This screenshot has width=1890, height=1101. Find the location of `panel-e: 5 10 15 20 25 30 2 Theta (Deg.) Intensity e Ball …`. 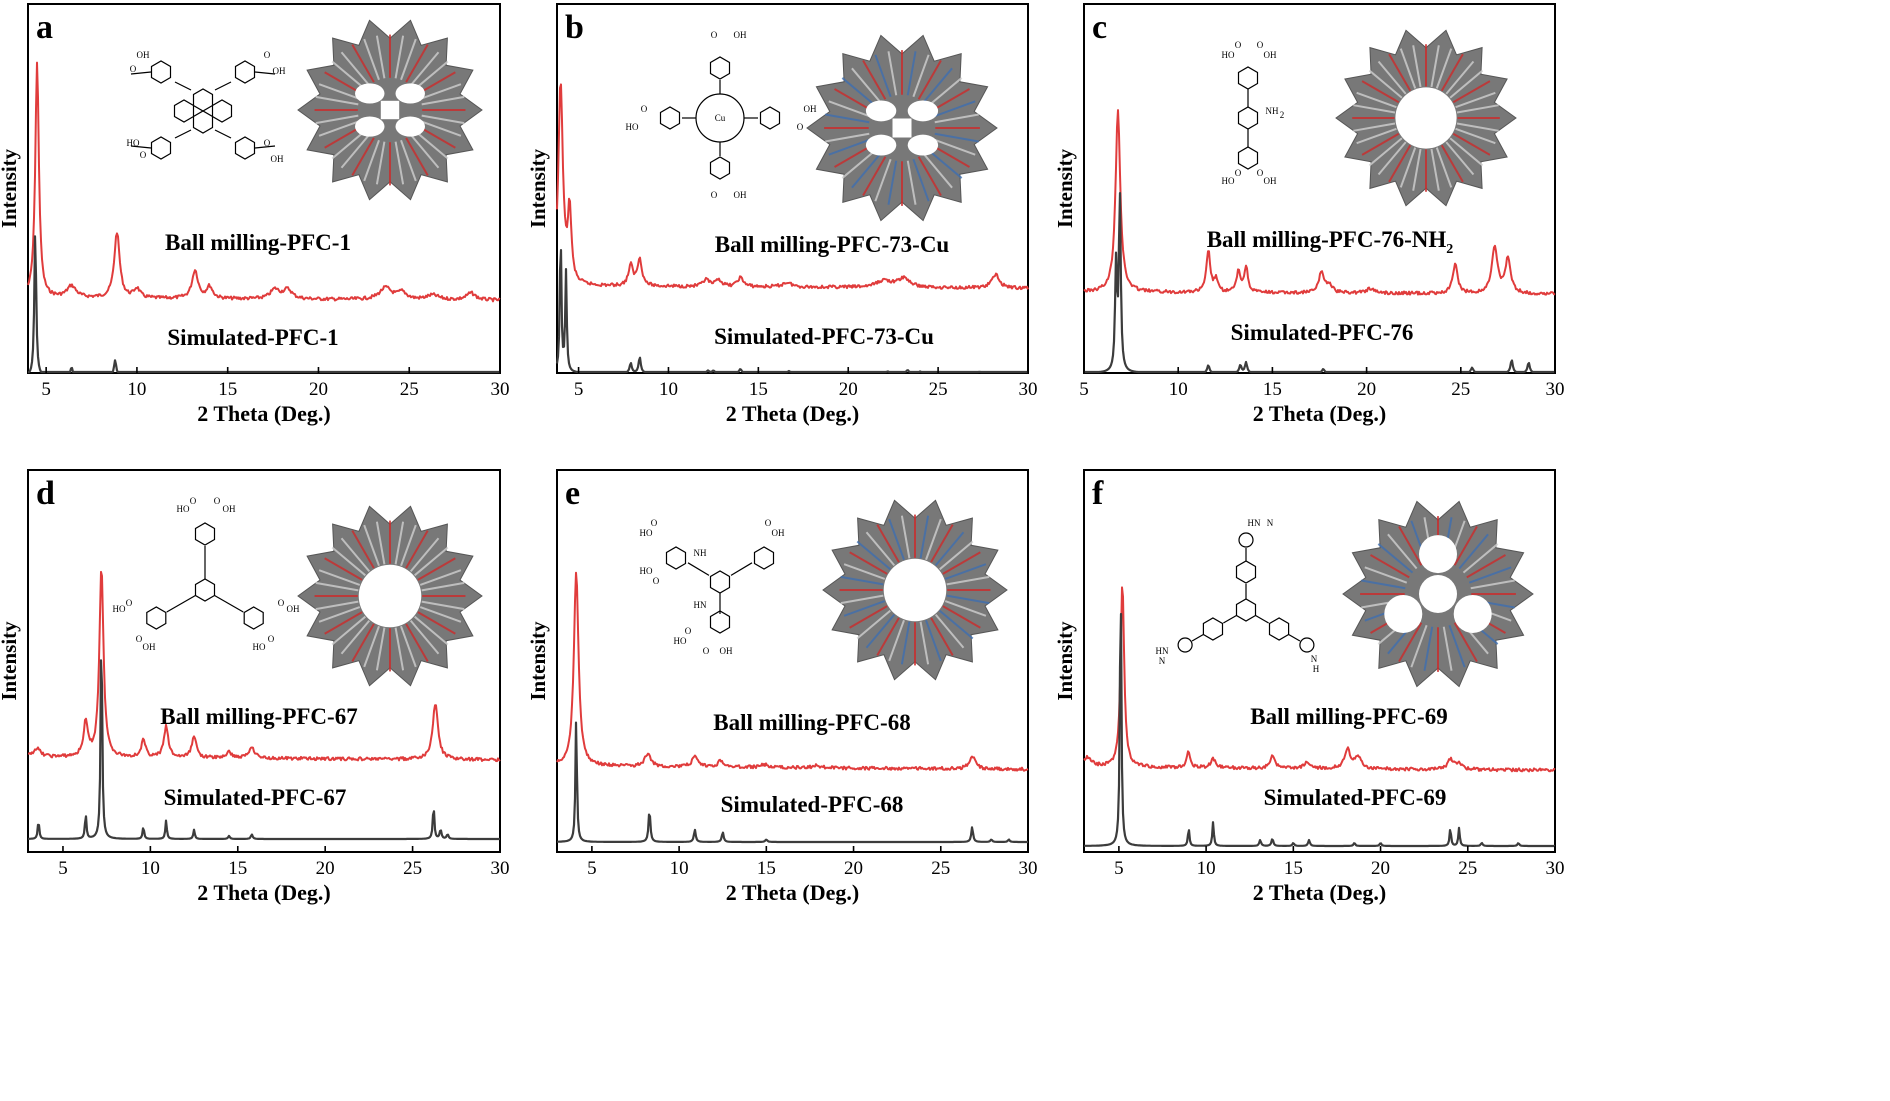

panel-e: 5 10 15 20 25 30 2 Theta (Deg.) Intensity e Ball … is located at coordinates (782, 687).